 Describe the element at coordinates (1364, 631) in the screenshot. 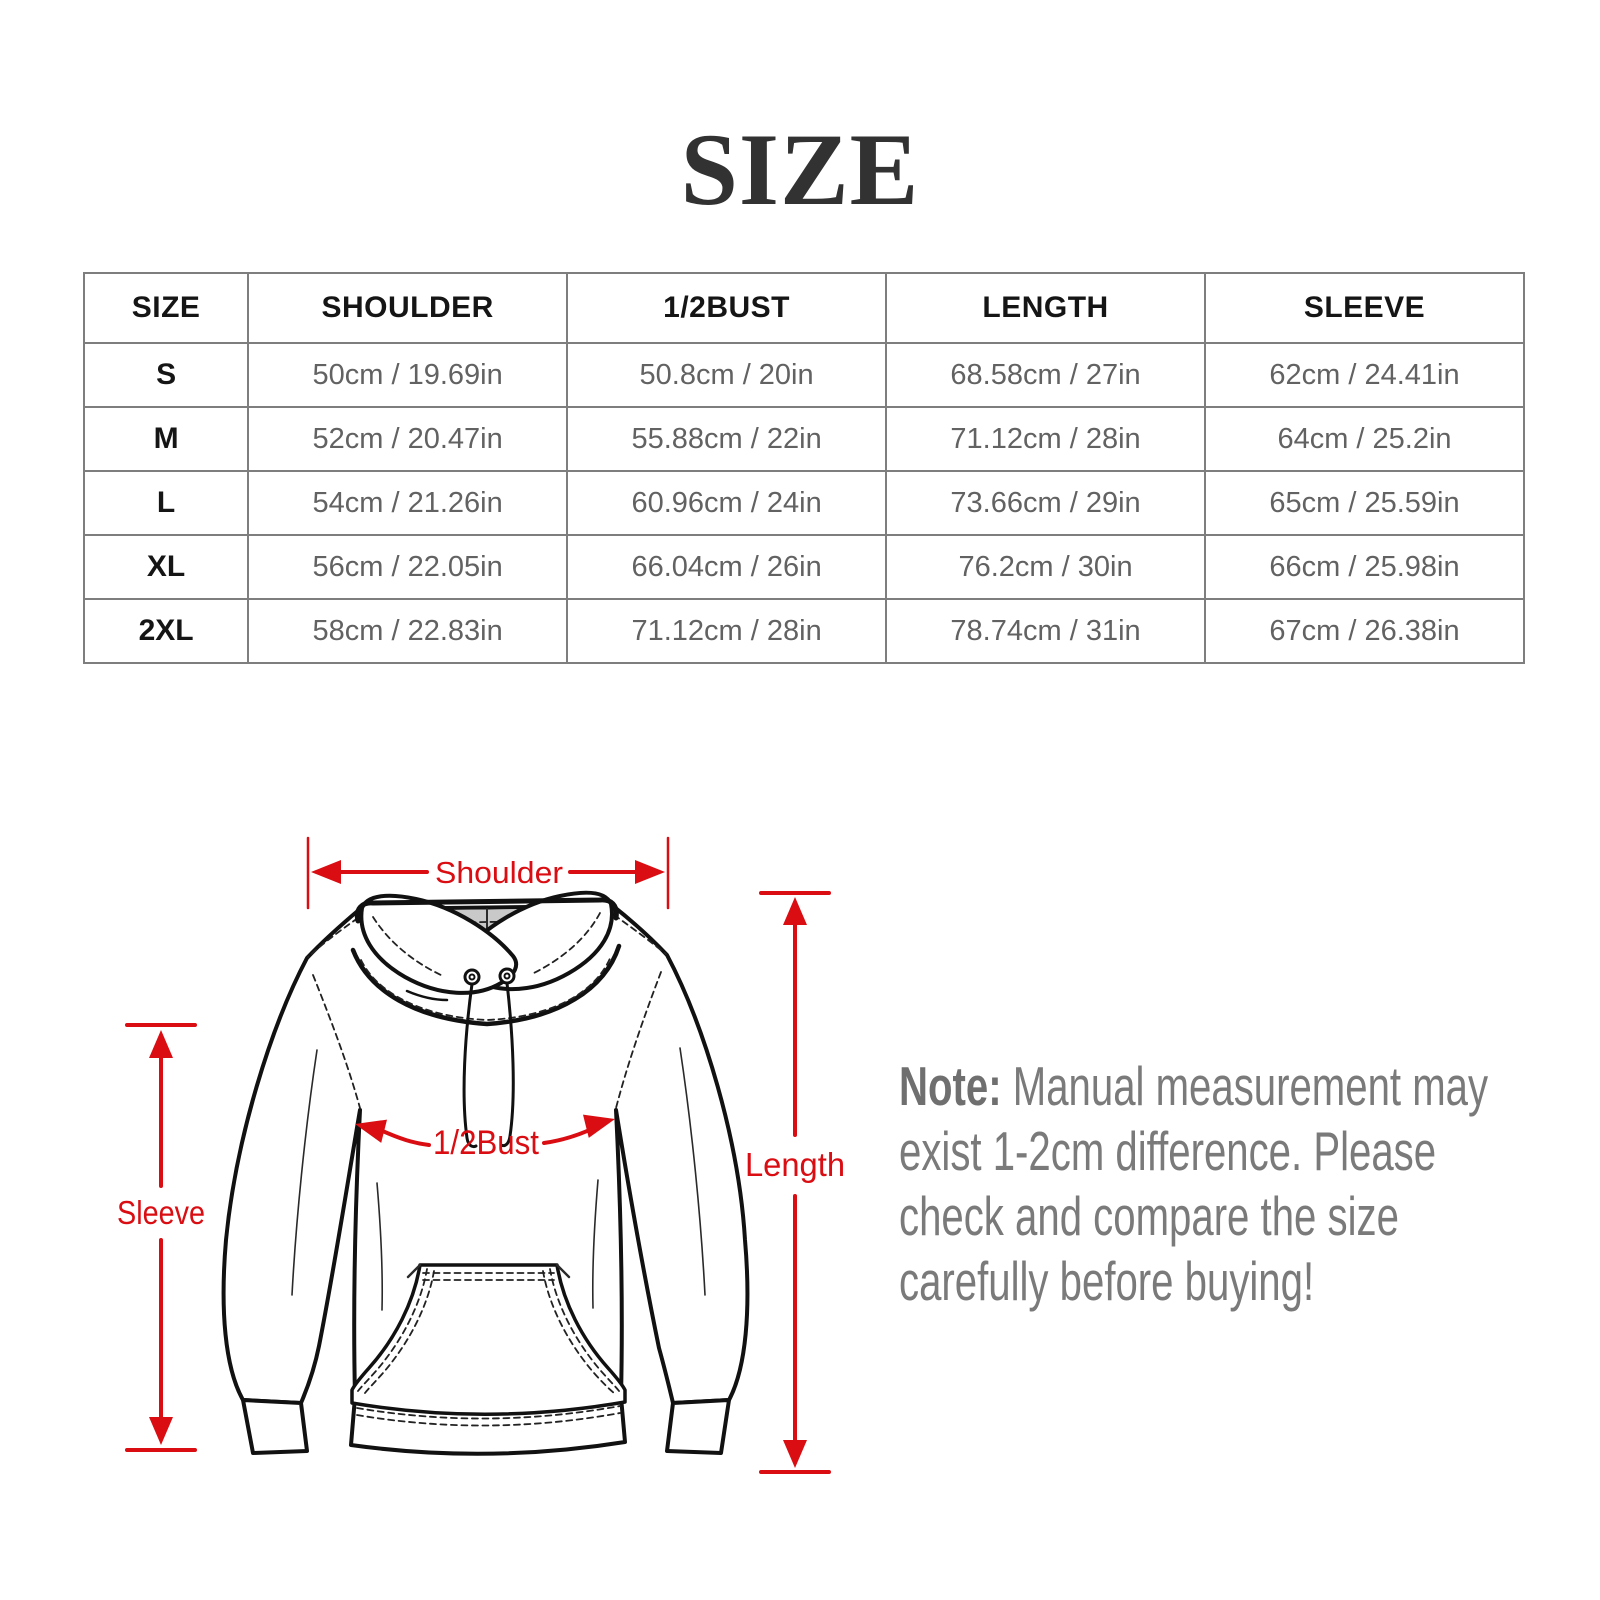

I see `measurement-cell: 67cm / 26.38in` at that location.